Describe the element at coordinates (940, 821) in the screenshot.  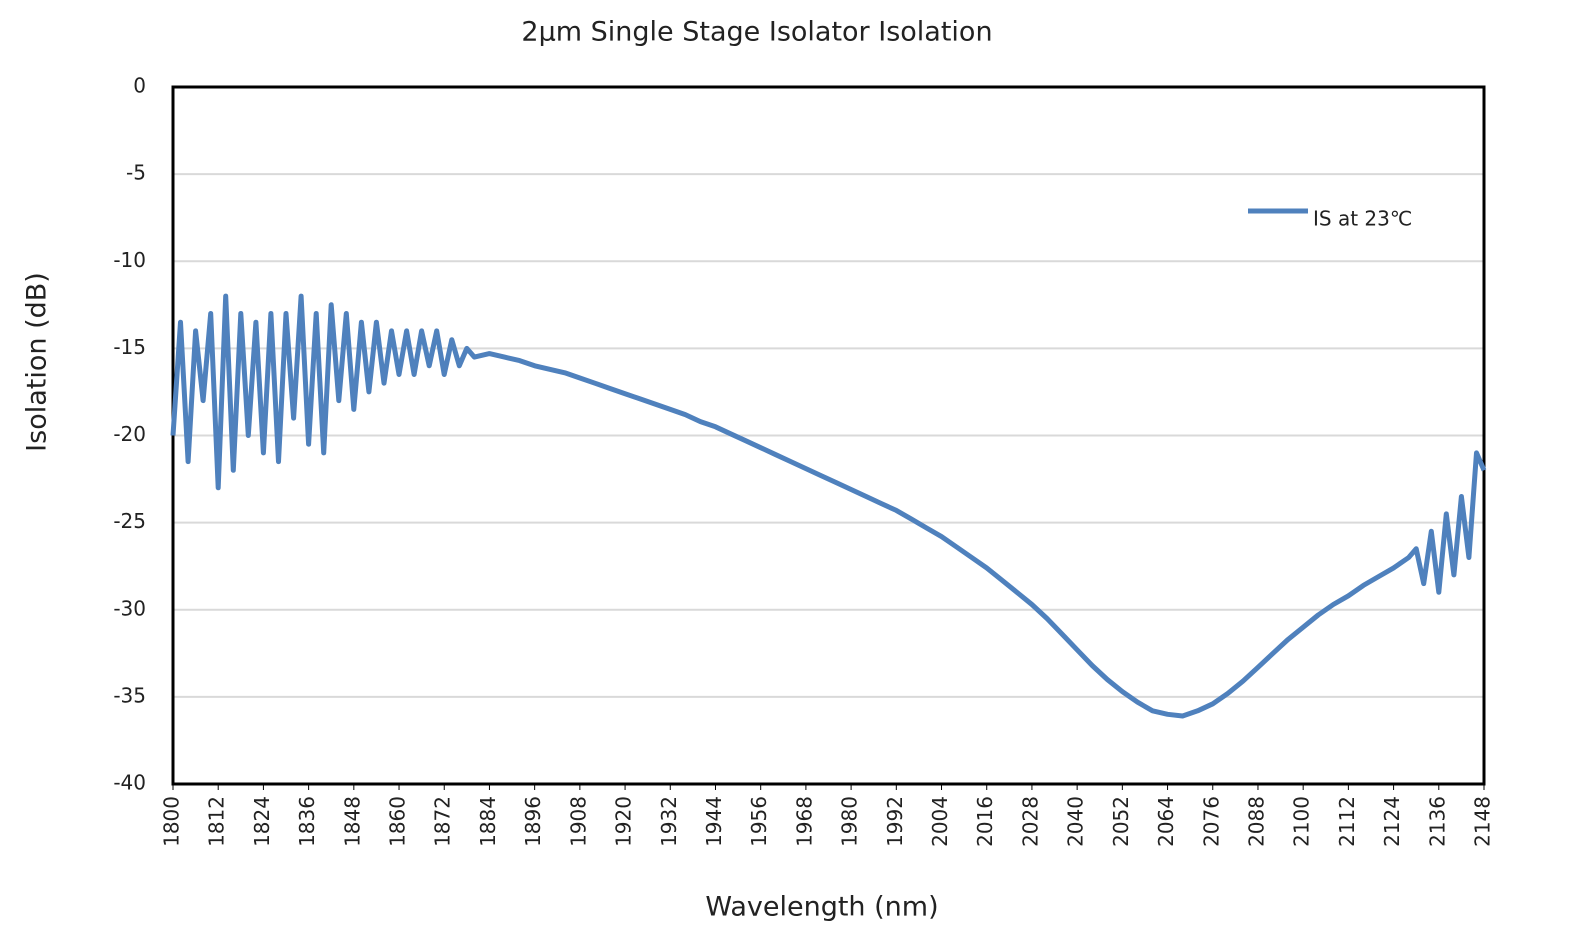
I see `x-tick-label: 2004` at that location.